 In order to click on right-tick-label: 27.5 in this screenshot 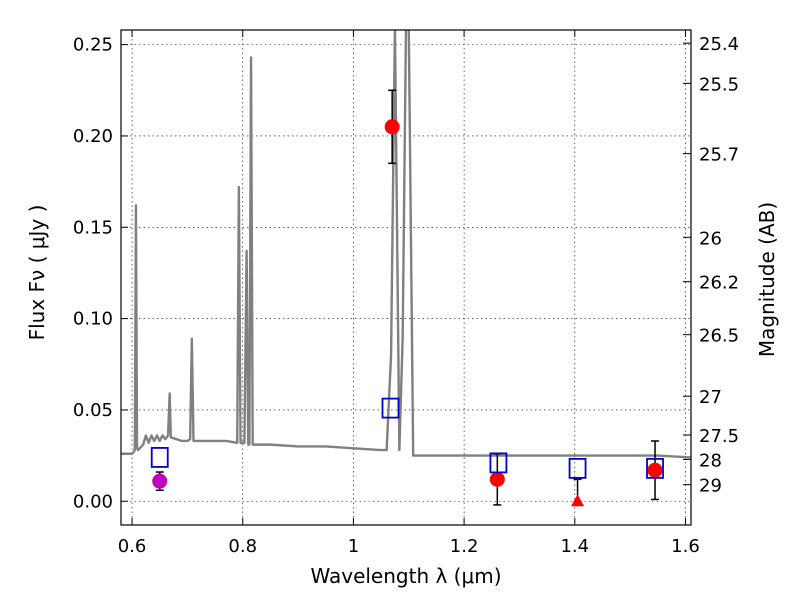, I will do `click(719, 436)`.